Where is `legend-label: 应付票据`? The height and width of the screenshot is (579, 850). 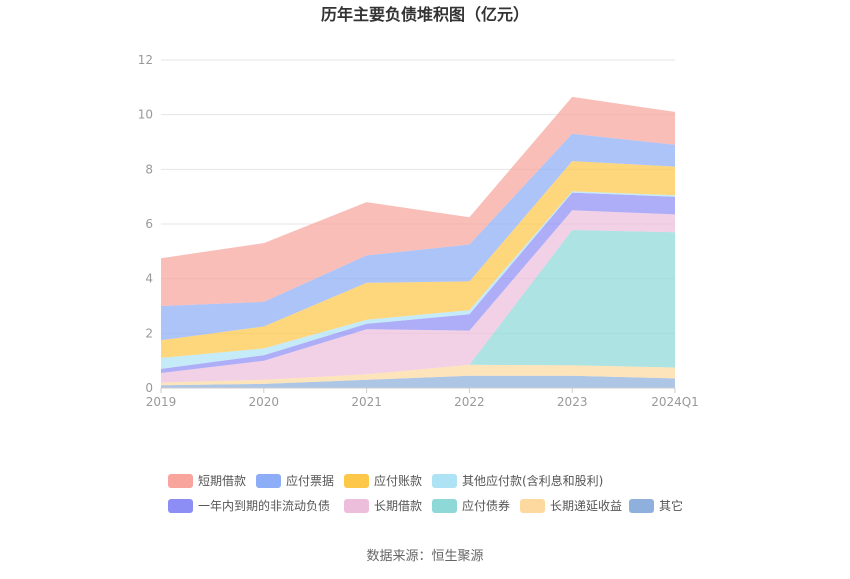
legend-label: 应付票据 is located at coordinates (310, 480).